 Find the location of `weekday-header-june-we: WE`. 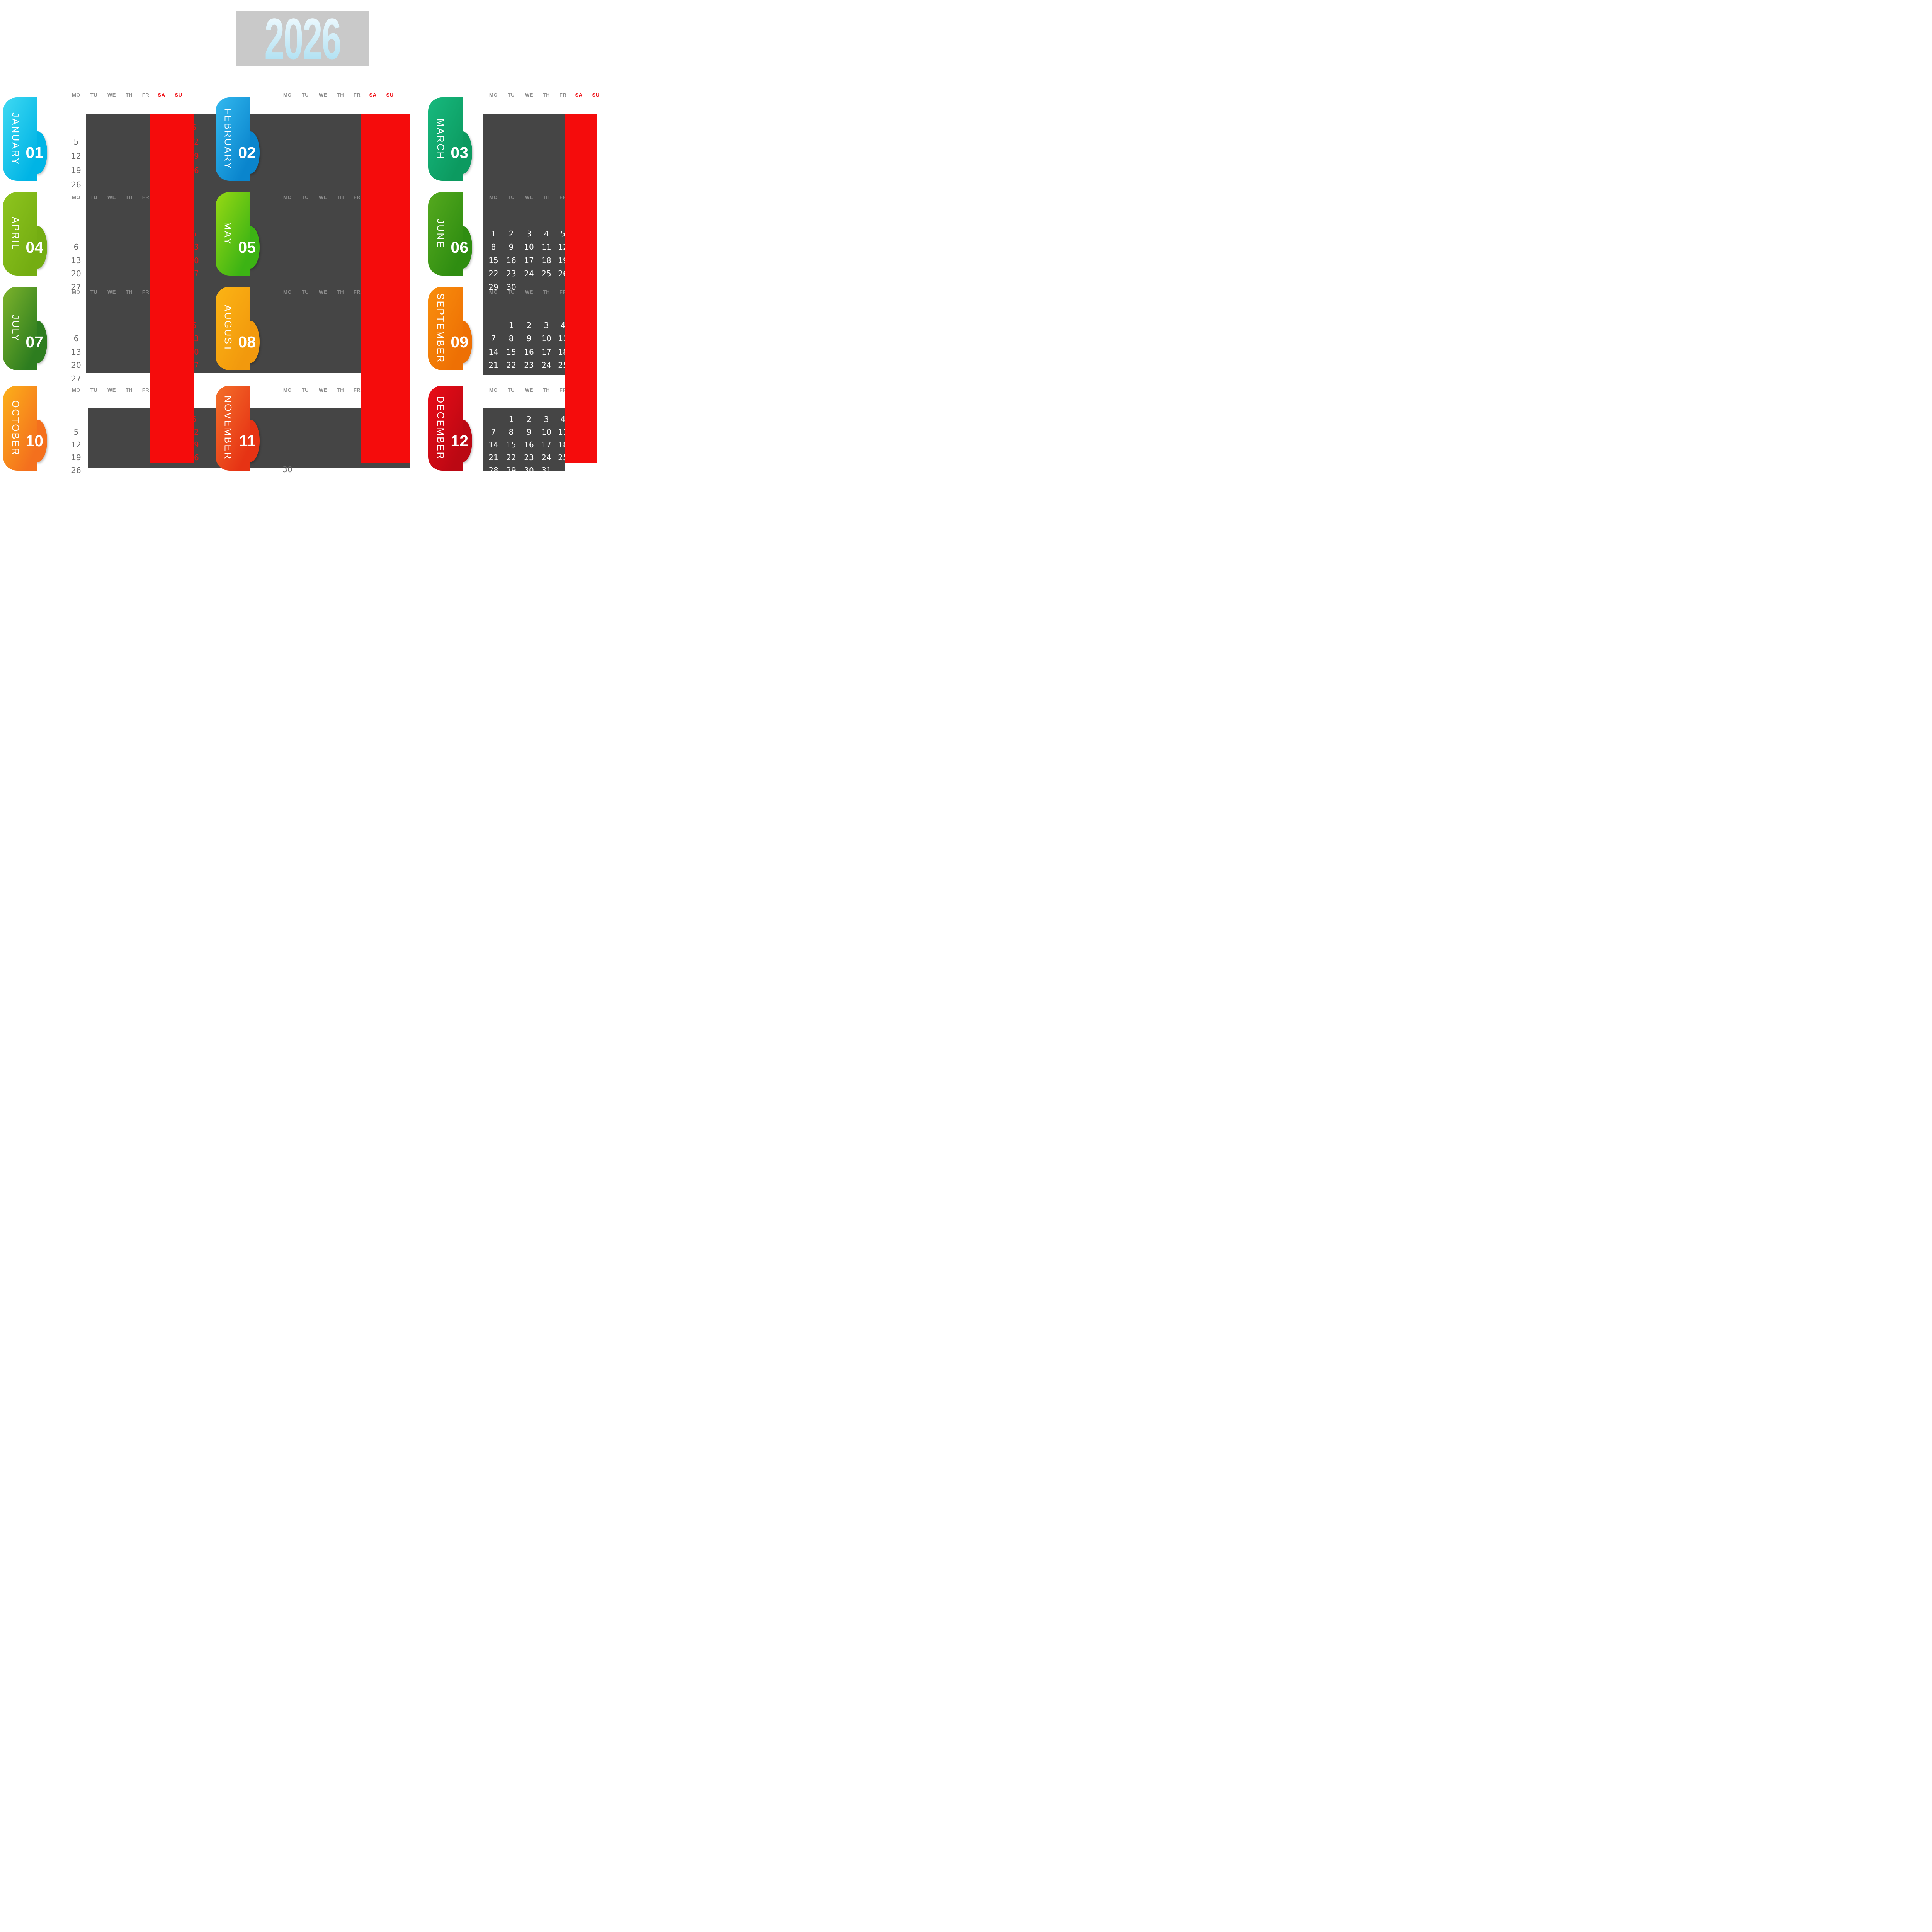

weekday-header-june-we: WE is located at coordinates (529, 197).